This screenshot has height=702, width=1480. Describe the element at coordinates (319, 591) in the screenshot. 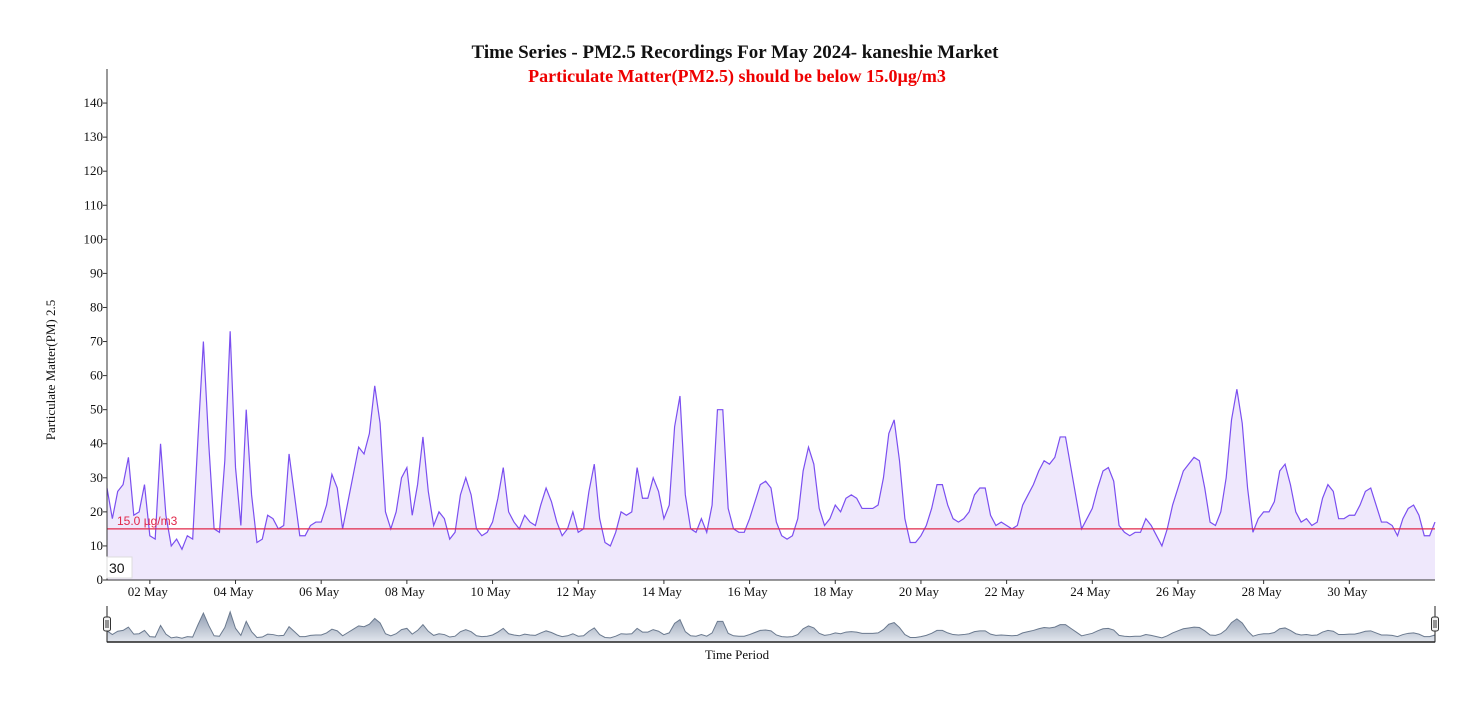

I see `x-tick-label: 06 May` at that location.